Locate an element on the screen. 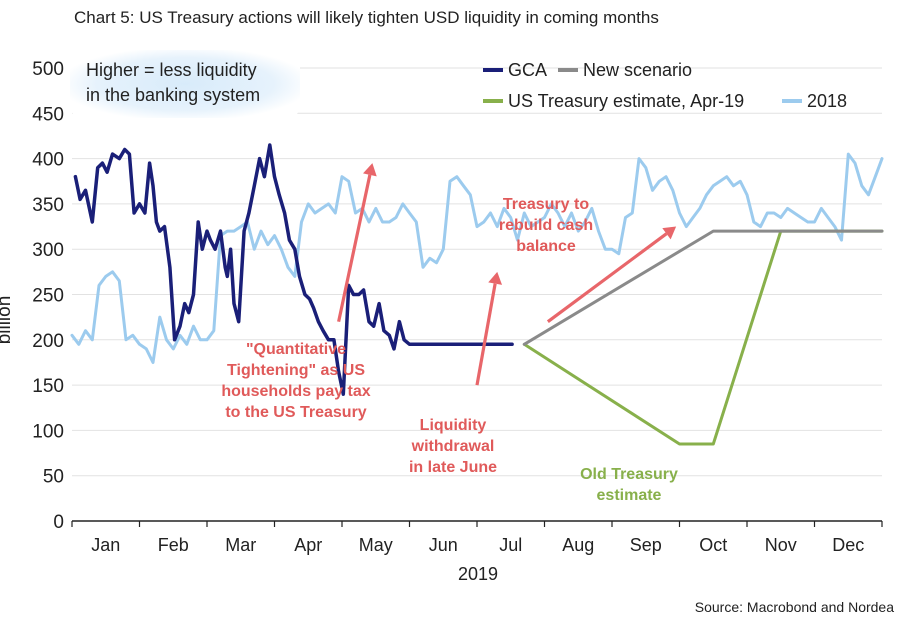  legend-label: US Treasury estimate, Apr-19 is located at coordinates (626, 101).